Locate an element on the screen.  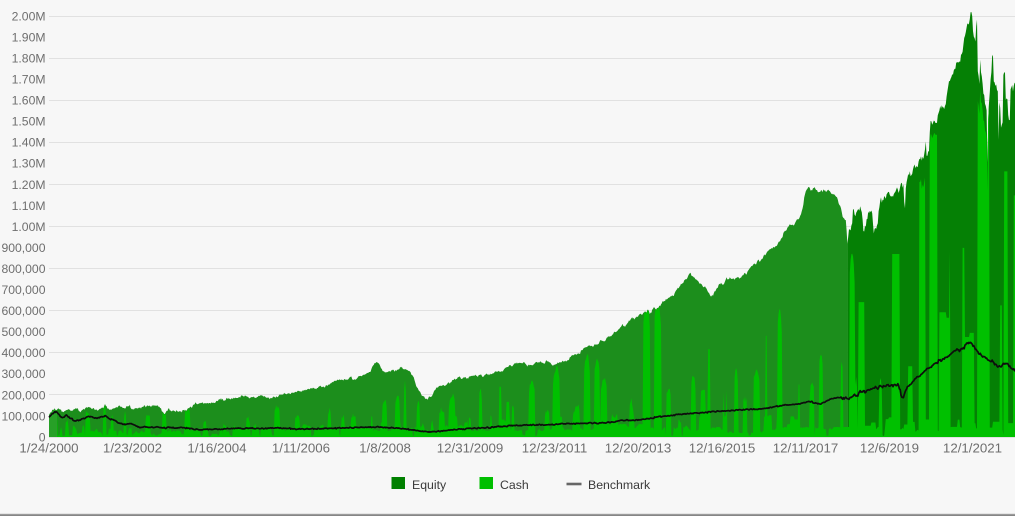
svg-text: 100,000 is located at coordinates (23, 416).